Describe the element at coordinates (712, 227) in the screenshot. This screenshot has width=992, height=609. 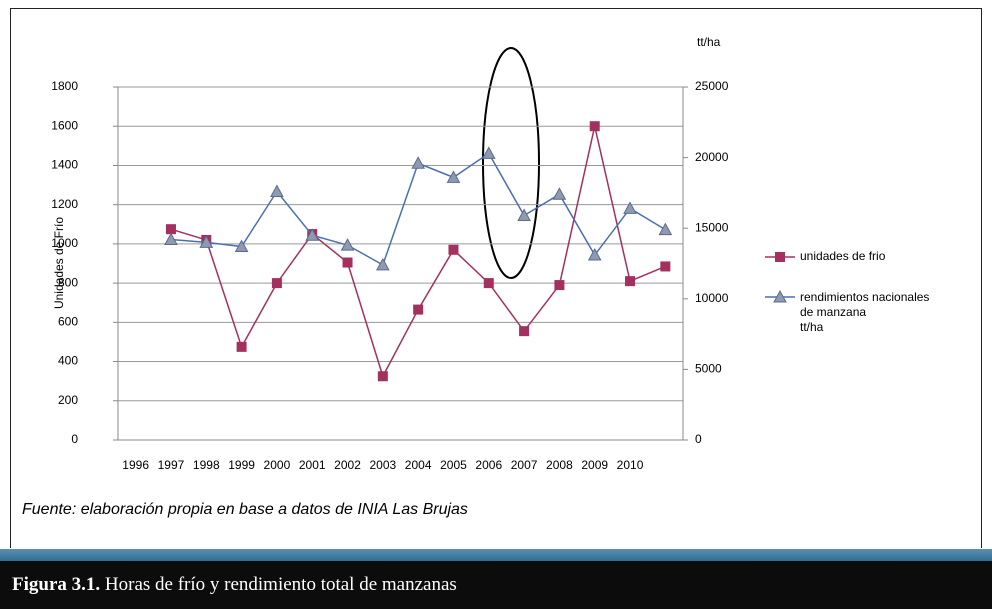
I see `y2-tick-label: 15000` at that location.